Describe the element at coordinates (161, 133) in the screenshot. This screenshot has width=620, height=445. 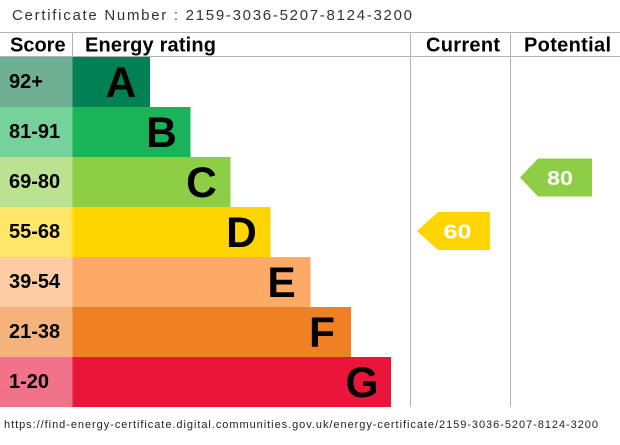
I see `svg-text: B` at that location.